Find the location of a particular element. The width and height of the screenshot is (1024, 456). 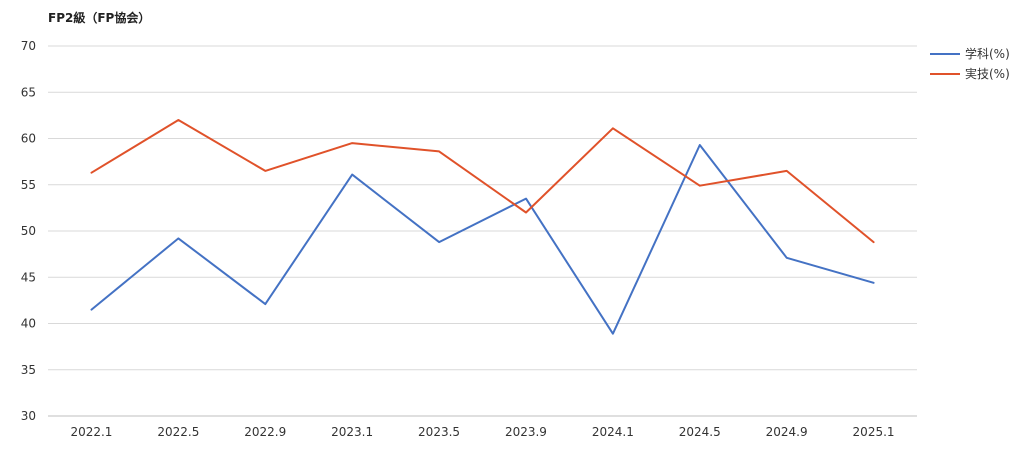

legend-label: 実技(%) is located at coordinates (987, 73).